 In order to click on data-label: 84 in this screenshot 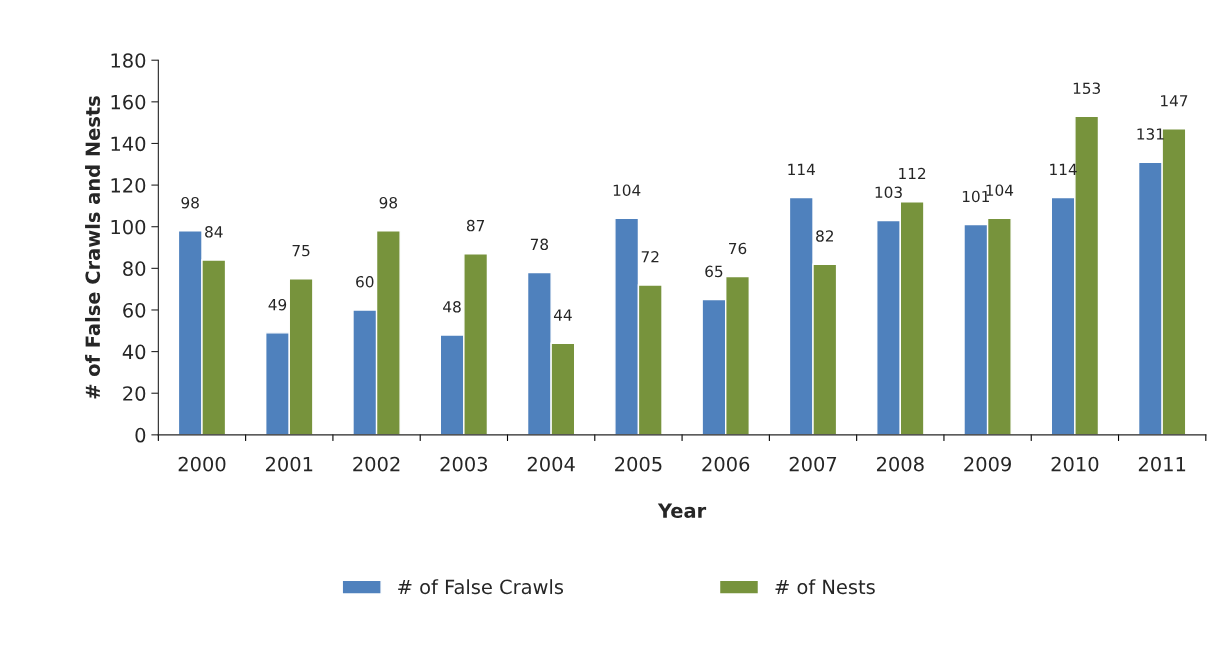, I will do `click(214, 232)`.